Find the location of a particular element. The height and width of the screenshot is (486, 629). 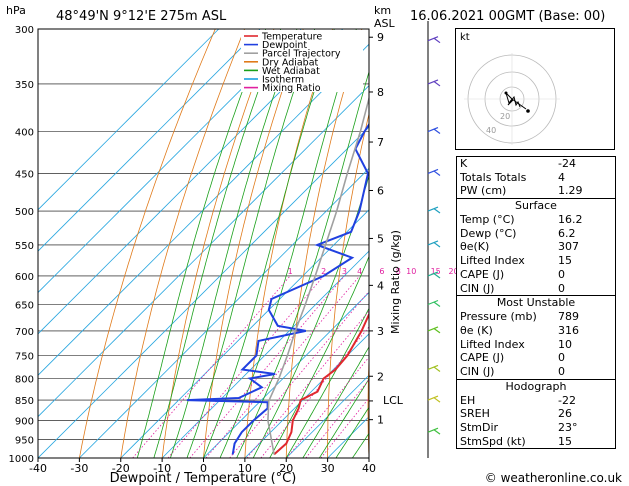

pressure-tick-label: 350 is located at coordinates (24, 85).